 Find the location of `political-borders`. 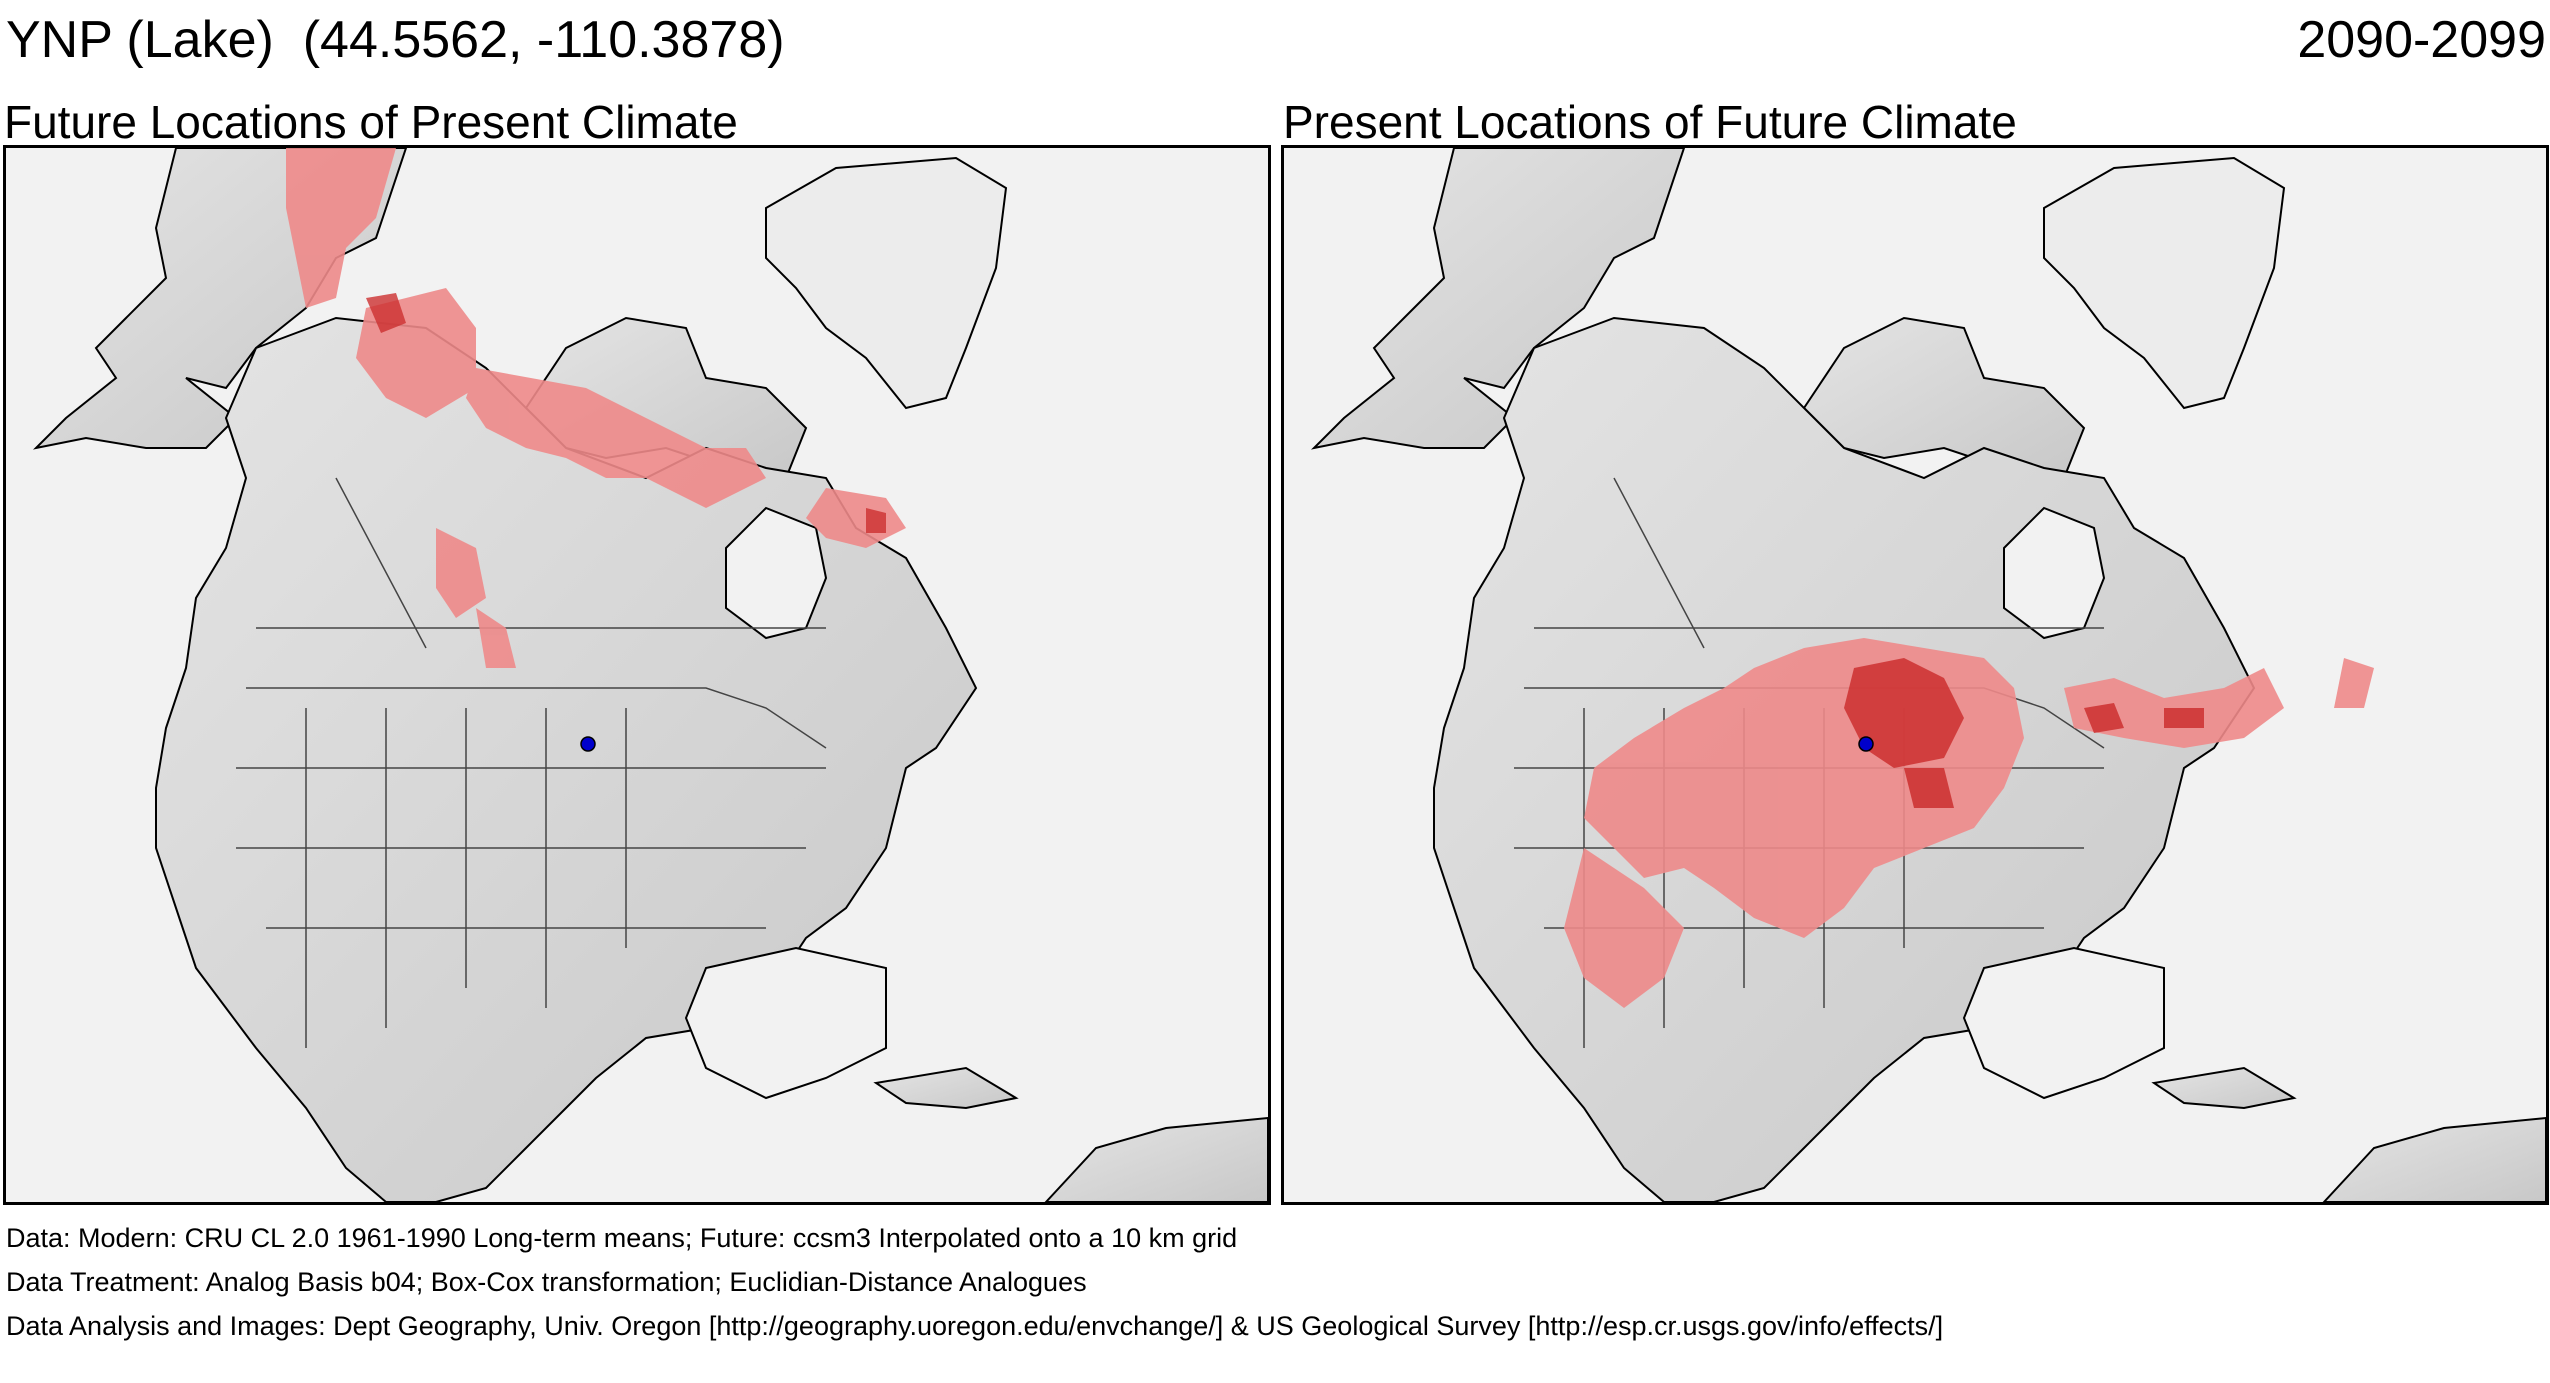

political-borders is located at coordinates (531, 762).